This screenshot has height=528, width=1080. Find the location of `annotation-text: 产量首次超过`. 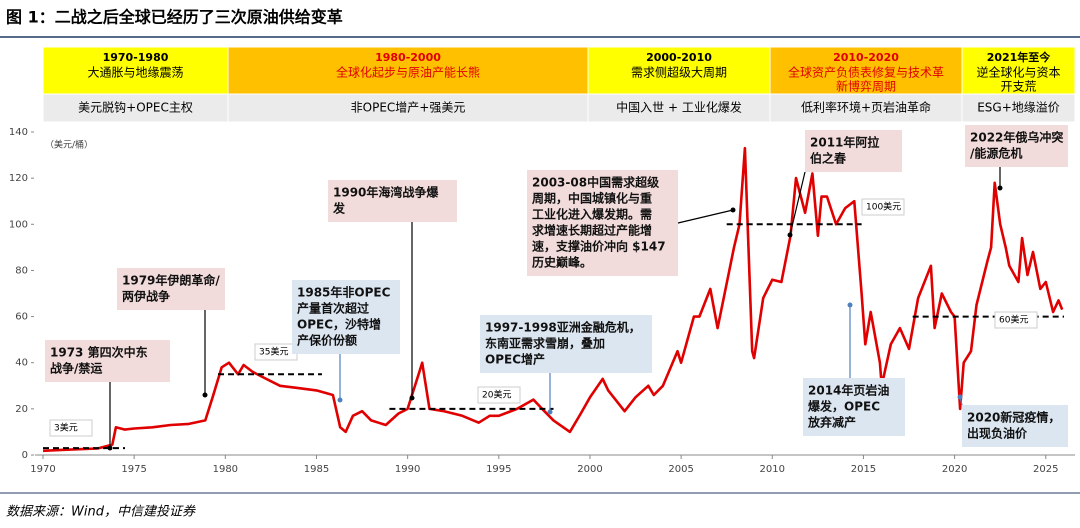

annotation-text: 产量首次超过 is located at coordinates (333, 308).